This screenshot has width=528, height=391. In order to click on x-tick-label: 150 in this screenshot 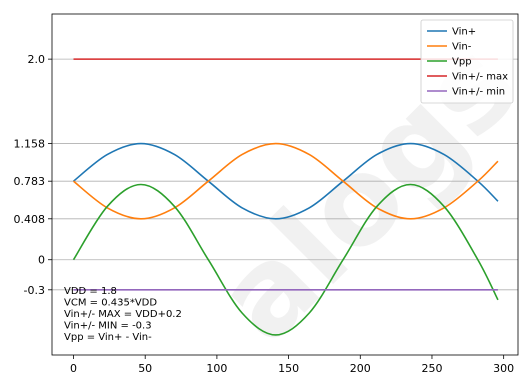, I will do `click(288, 368)`.